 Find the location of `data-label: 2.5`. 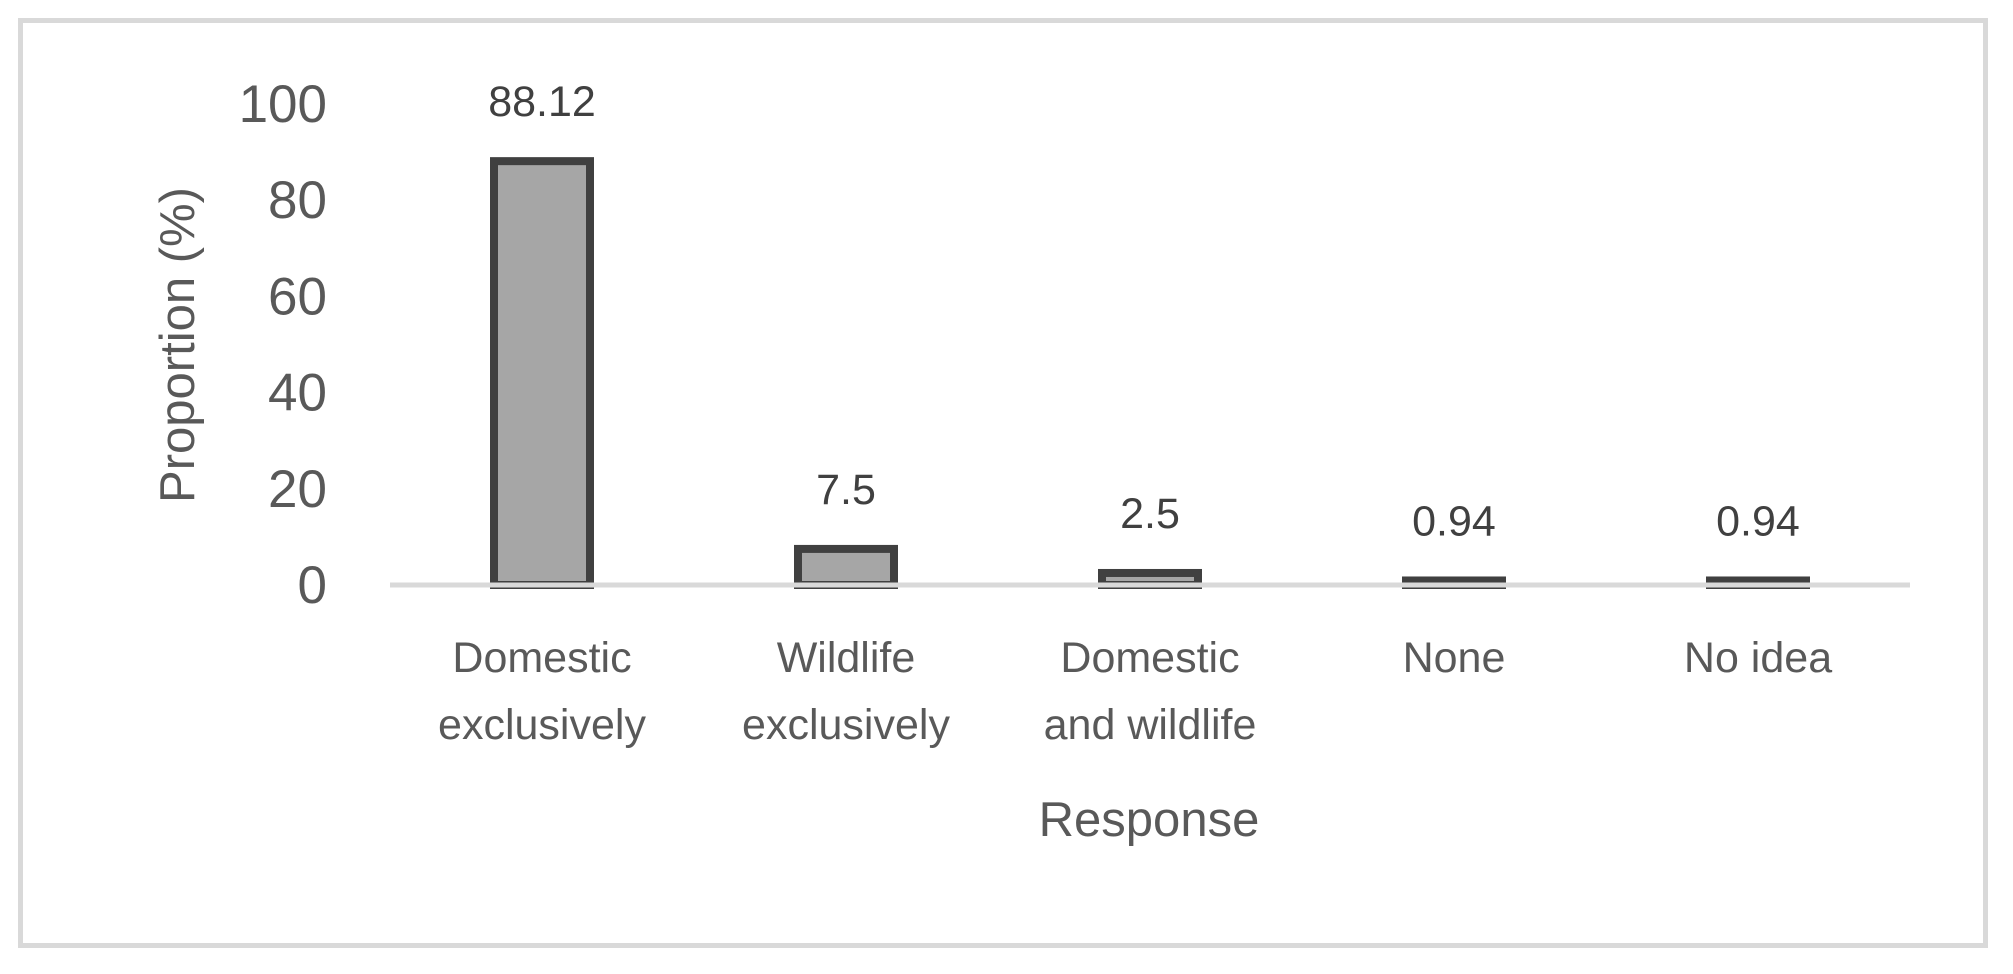

data-label: 2.5 is located at coordinates (1150, 514).